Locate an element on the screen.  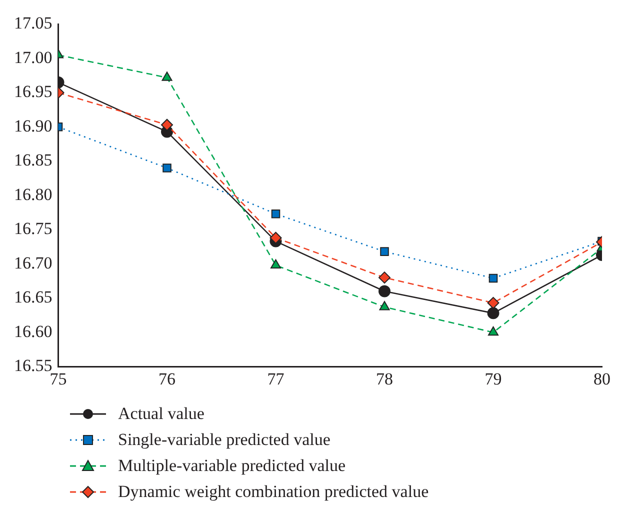
y-tick-label: 16.65 is located at coordinates (33, 297).